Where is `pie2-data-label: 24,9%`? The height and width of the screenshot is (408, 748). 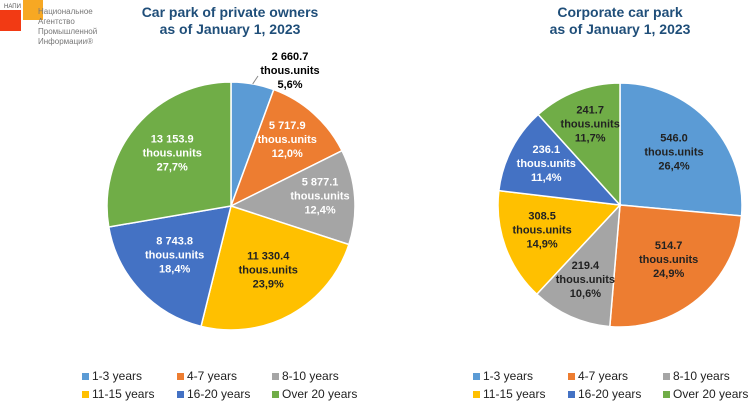
pie2-data-label: 24,9% is located at coordinates (668, 274).